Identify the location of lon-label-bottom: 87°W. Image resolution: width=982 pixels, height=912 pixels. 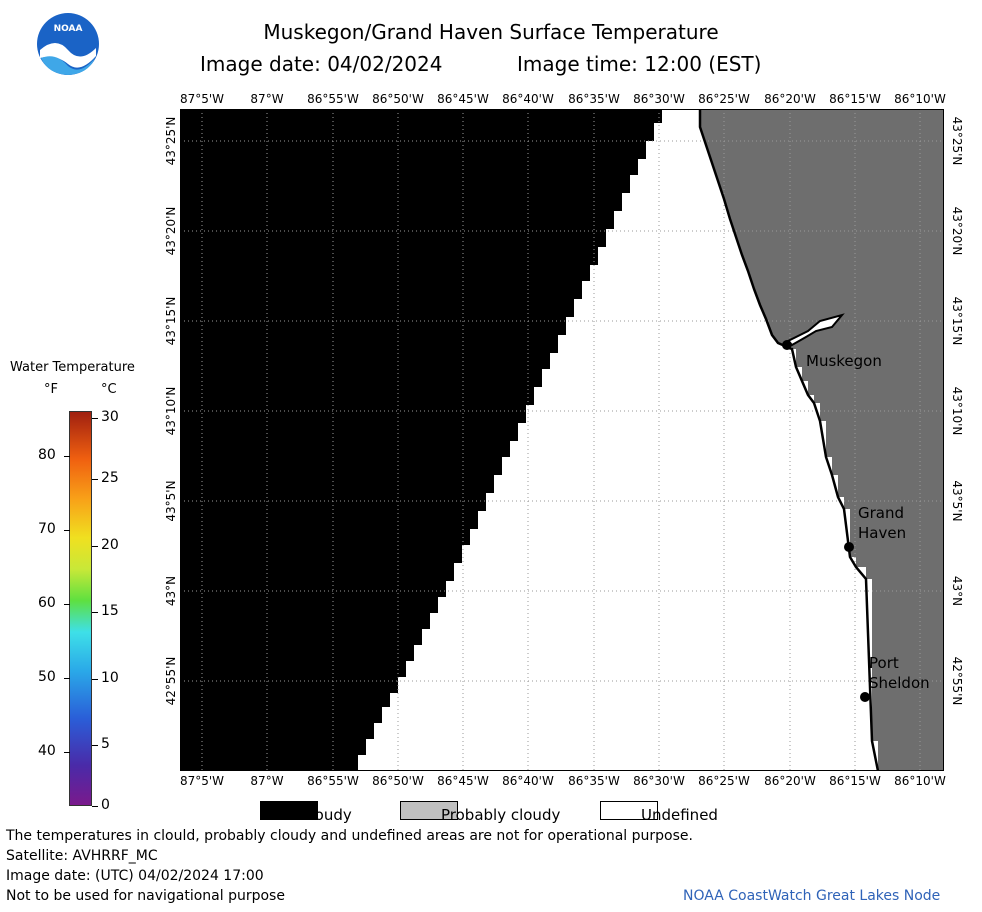
(267, 781).